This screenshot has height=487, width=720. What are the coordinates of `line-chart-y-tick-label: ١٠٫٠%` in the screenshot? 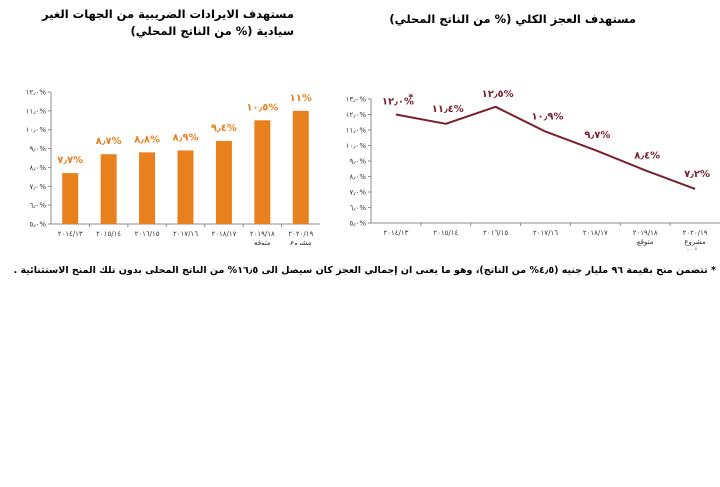 It's located at (356, 146).